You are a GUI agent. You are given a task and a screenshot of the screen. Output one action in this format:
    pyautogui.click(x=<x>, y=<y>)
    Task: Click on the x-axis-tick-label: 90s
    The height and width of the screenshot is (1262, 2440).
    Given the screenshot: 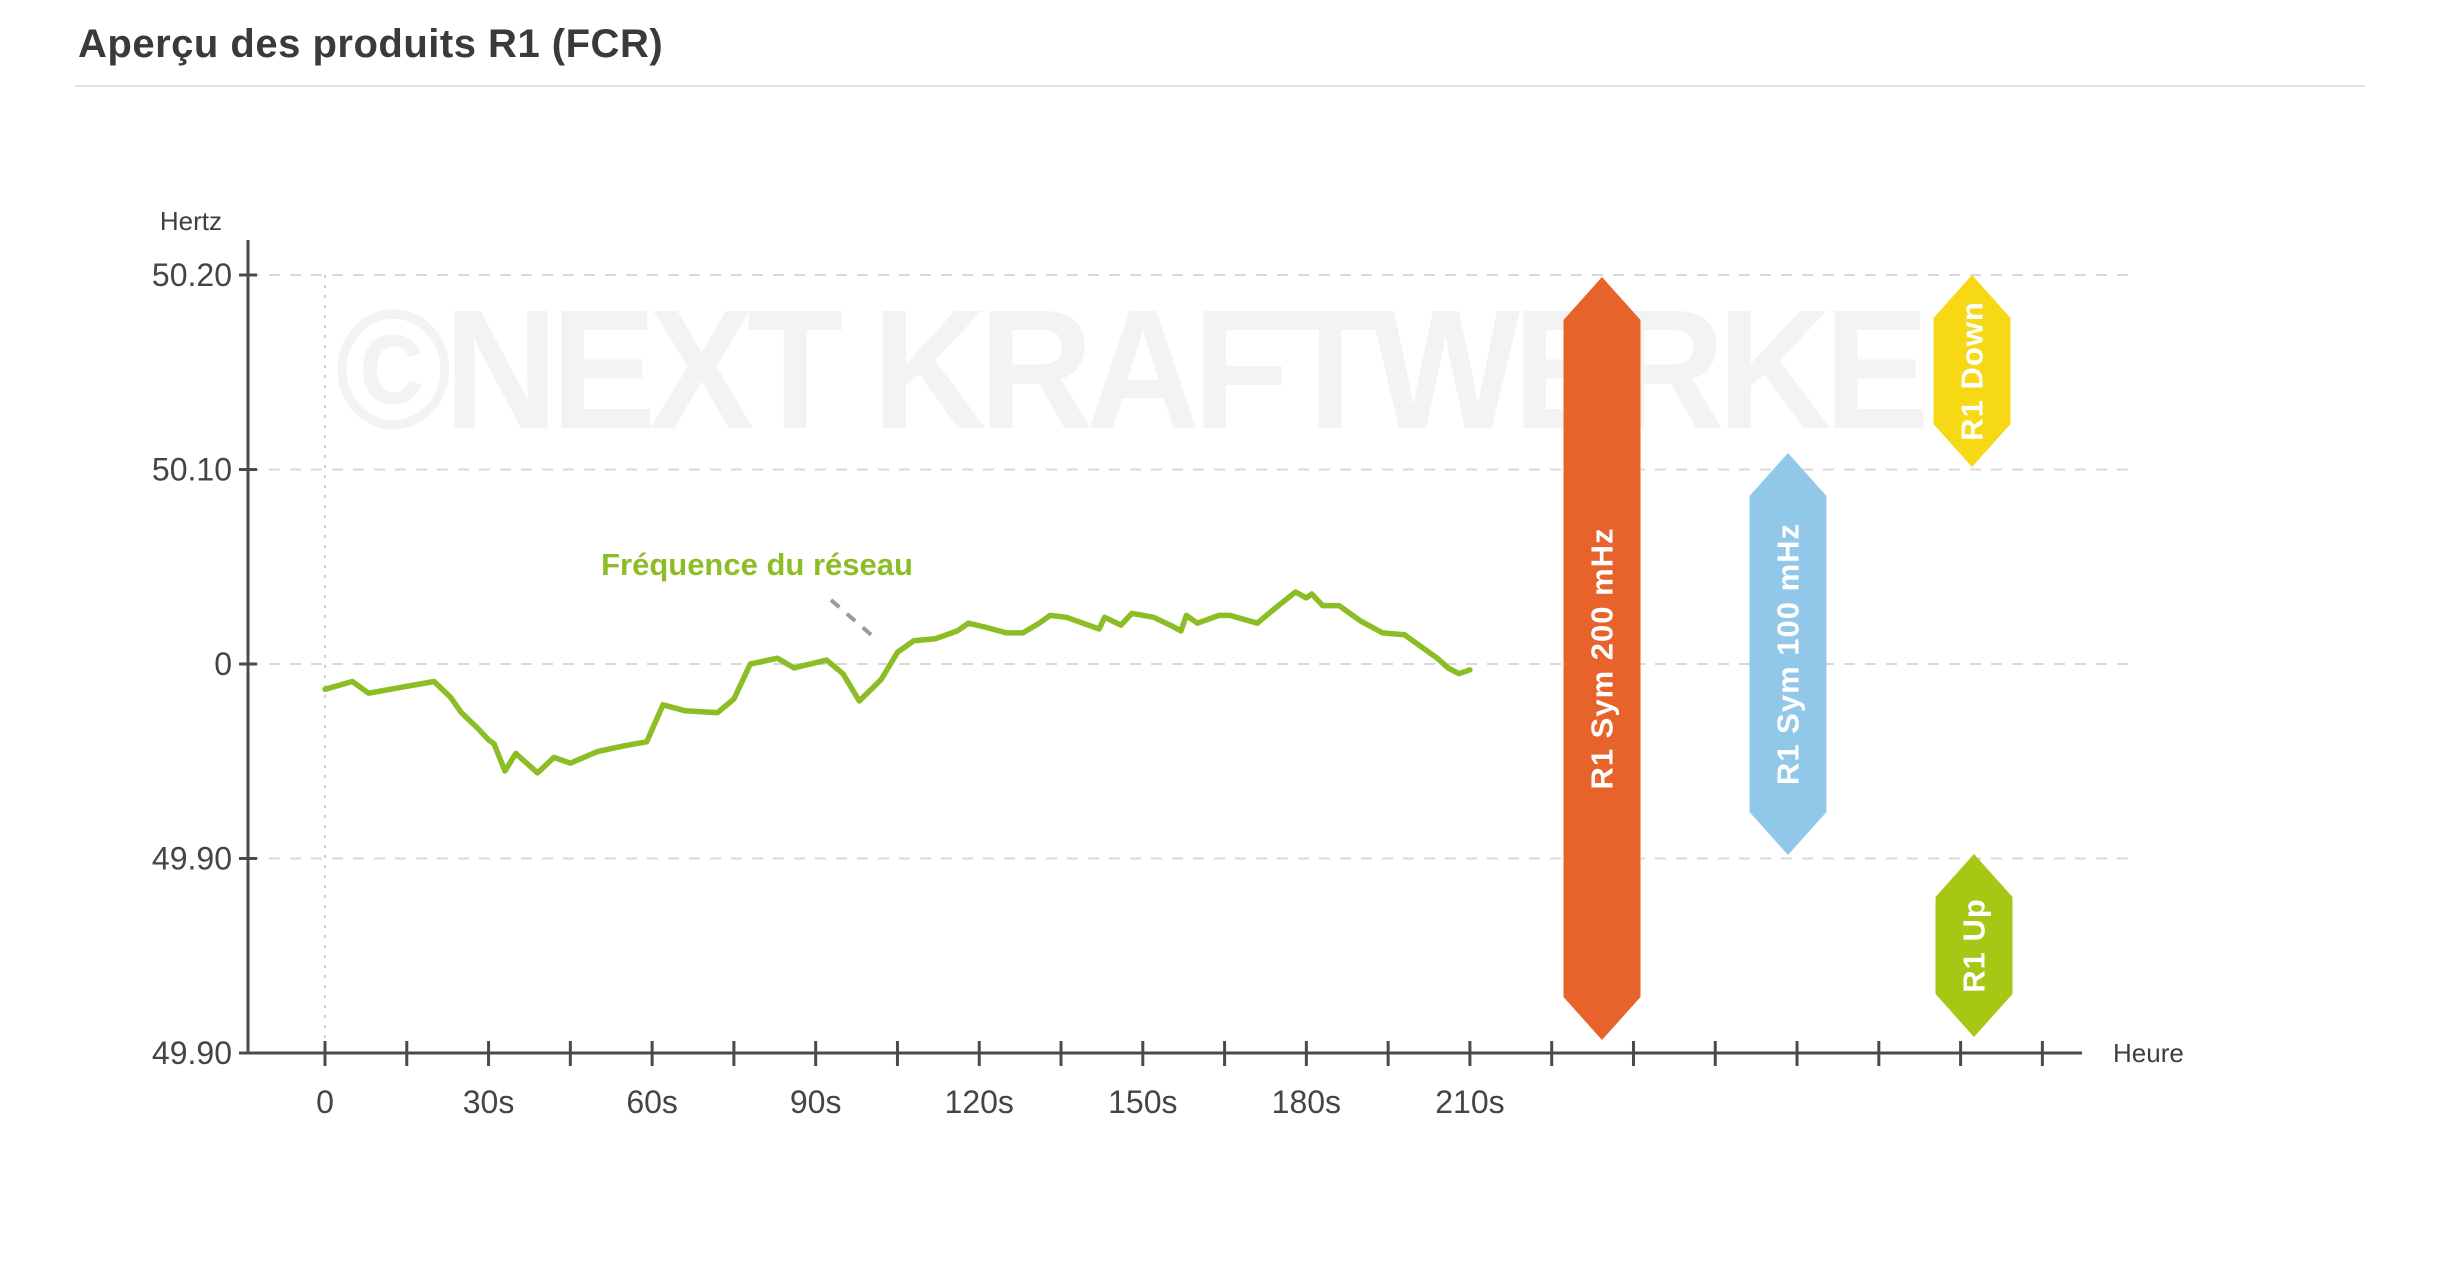 What is the action you would take?
    pyautogui.click(x=816, y=1102)
    